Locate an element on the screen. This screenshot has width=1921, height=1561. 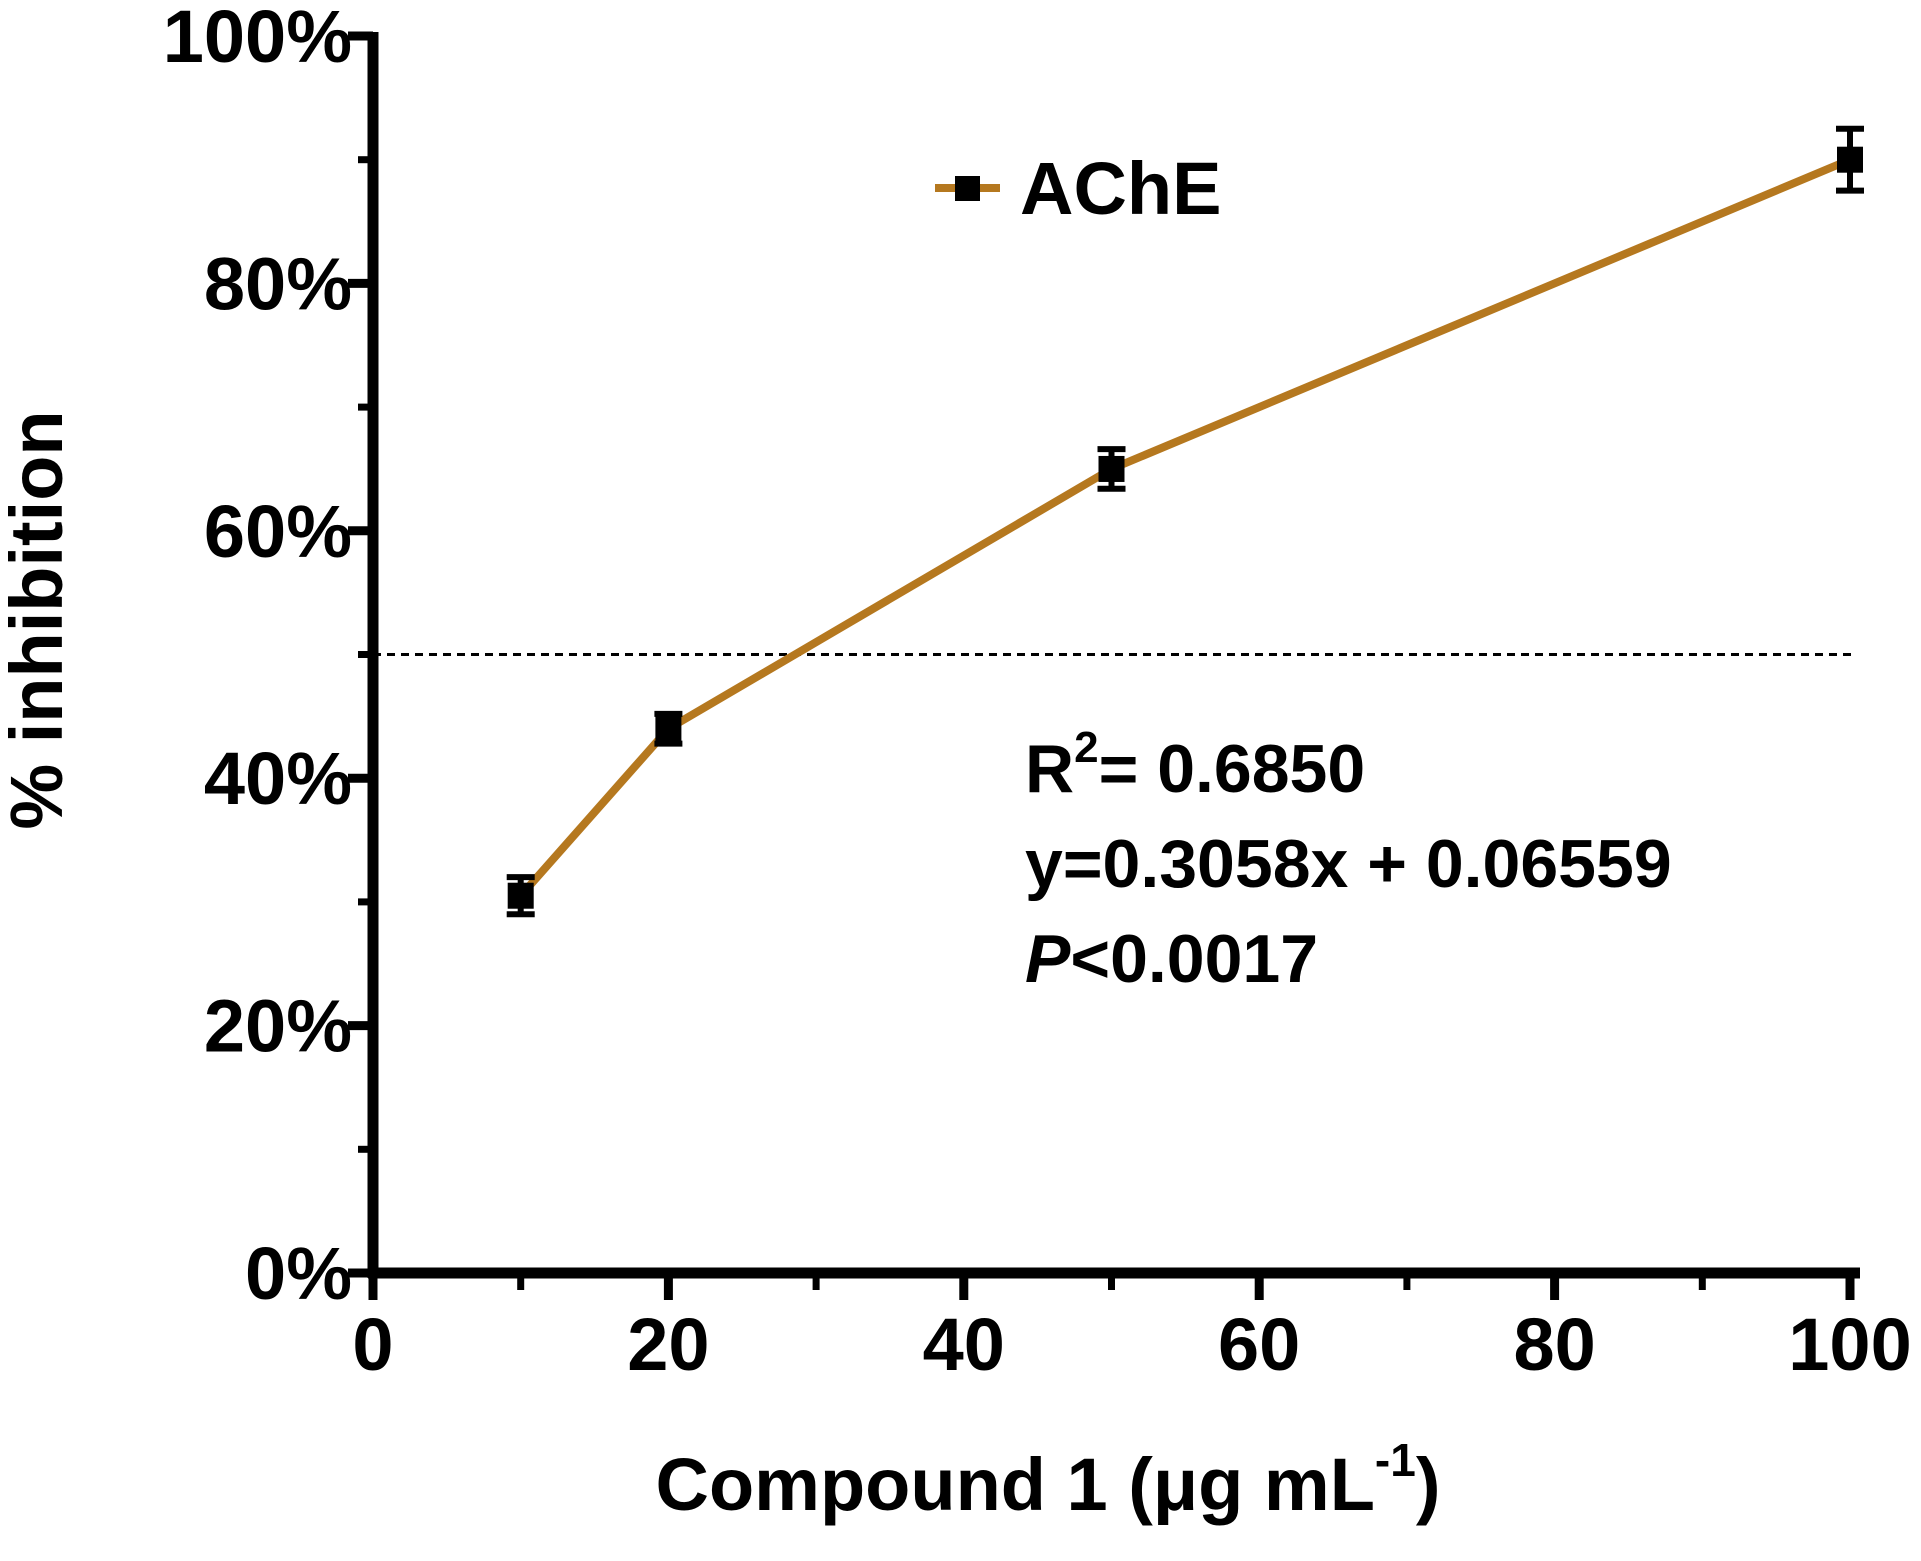
y-tick-label: 0% is located at coordinates (298, 1273).